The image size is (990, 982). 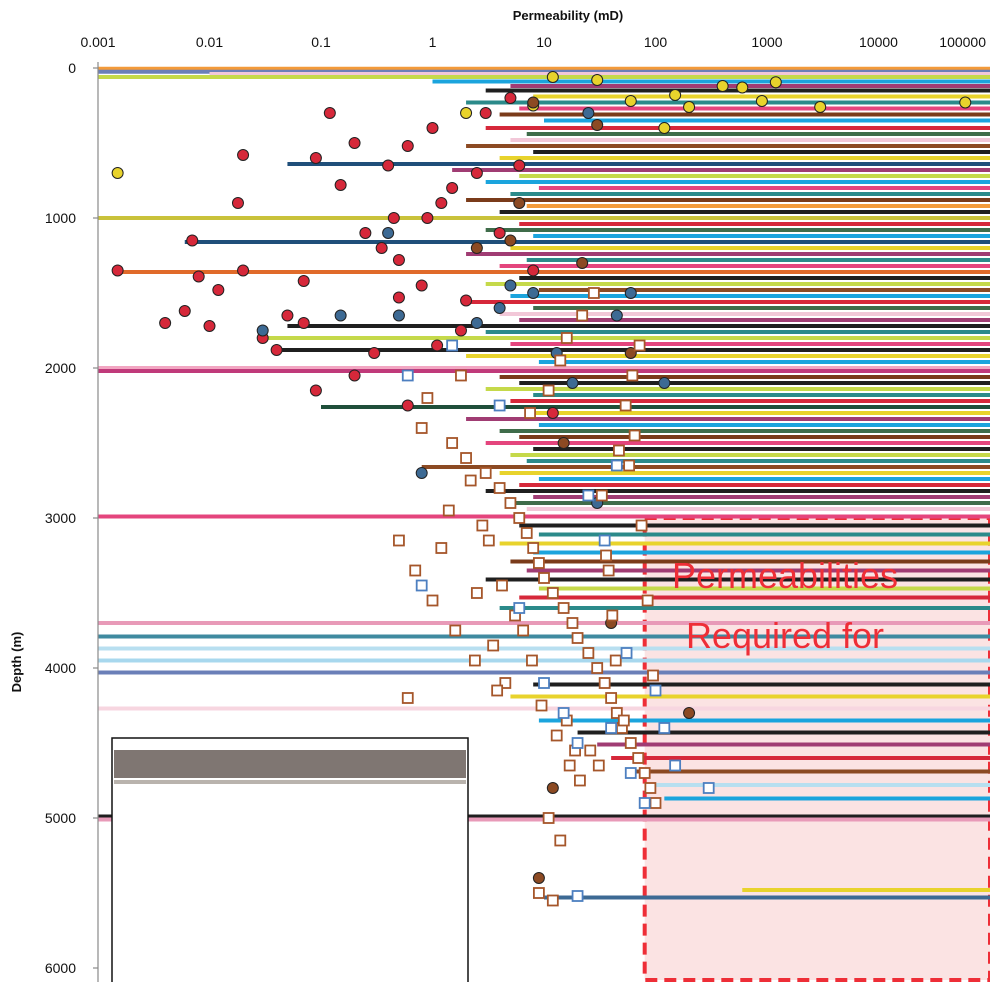 I want to click on legend, so click(x=290, y=859).